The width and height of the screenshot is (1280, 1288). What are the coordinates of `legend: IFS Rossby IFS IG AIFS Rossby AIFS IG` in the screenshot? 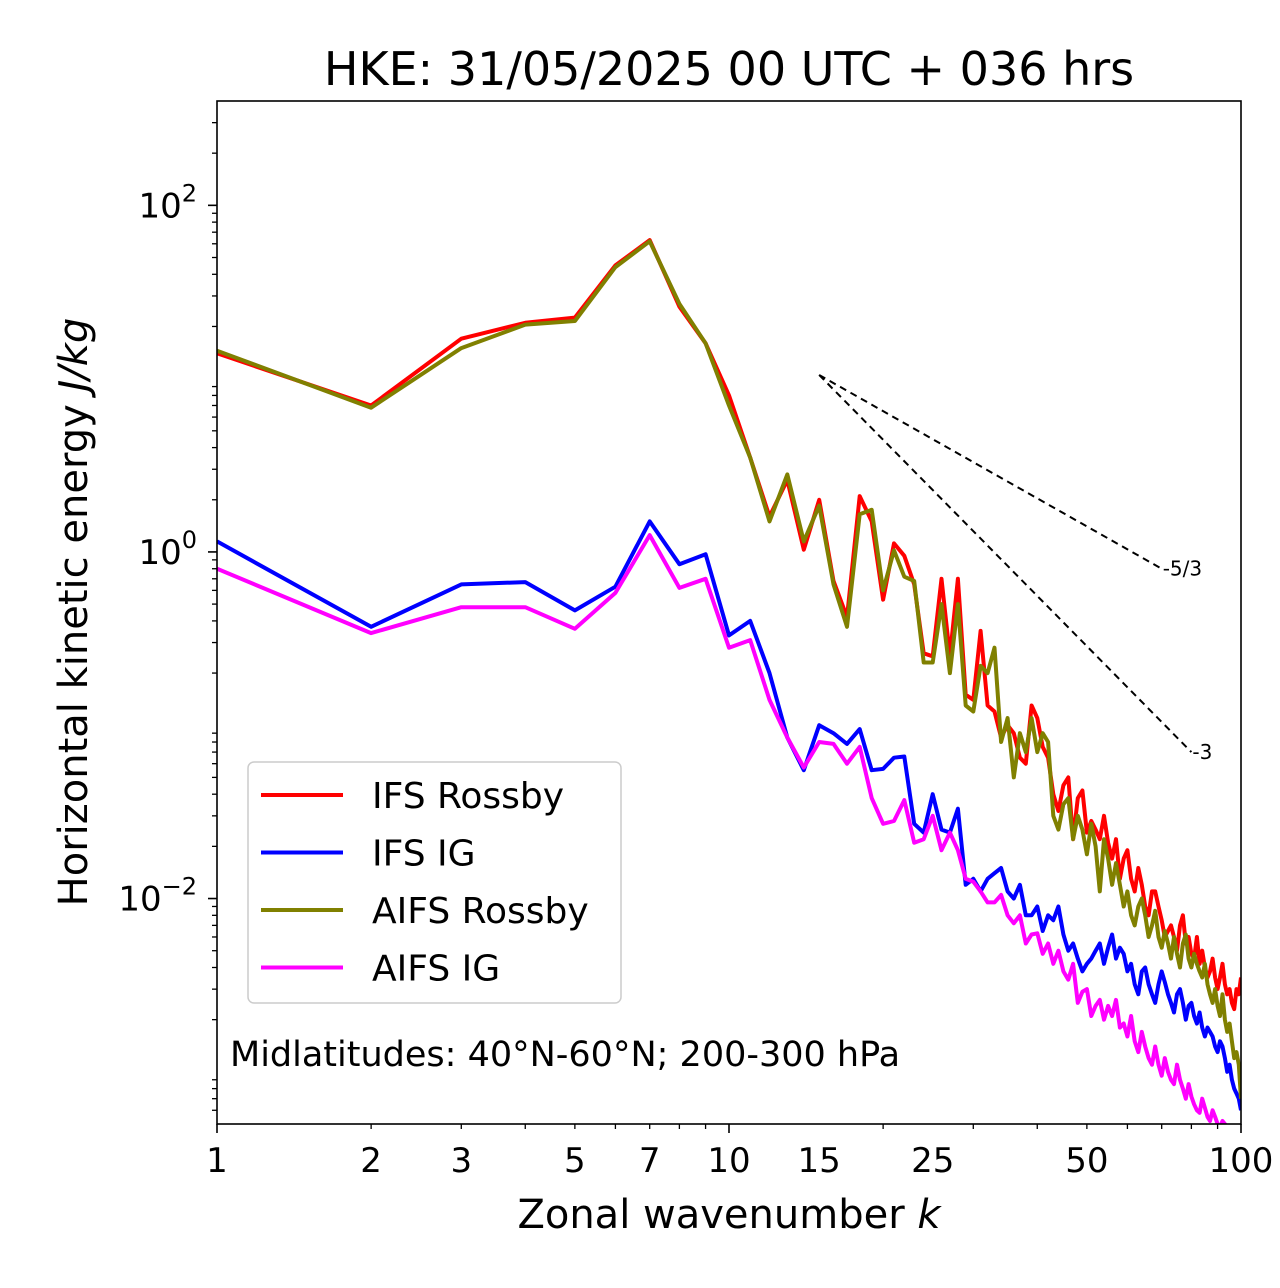 It's located at (434, 882).